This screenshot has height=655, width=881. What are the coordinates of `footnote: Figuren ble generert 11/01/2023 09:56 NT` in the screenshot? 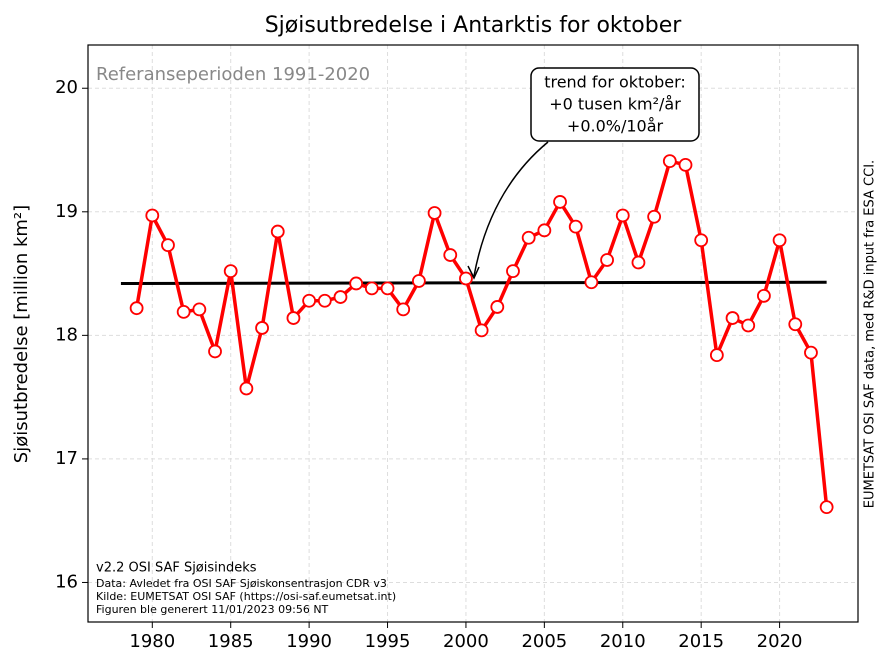 It's located at (212, 609).